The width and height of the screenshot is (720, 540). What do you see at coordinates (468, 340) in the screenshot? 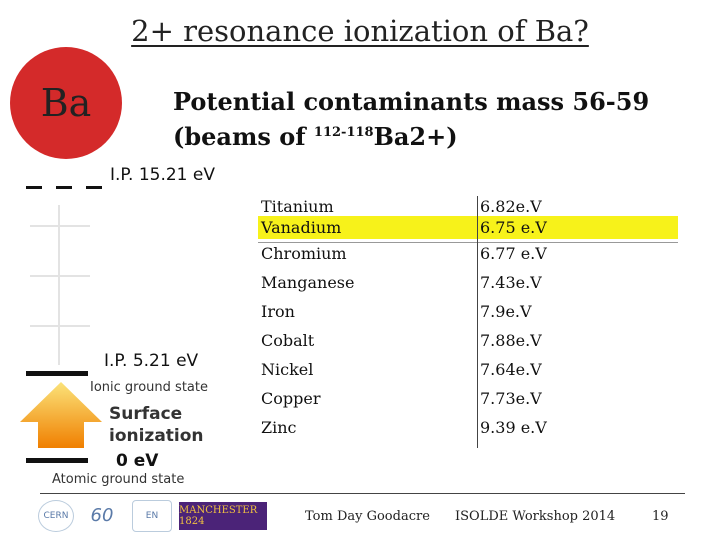
I see `table-row: Cobalt 7.88e.V` at bounding box center [468, 340].